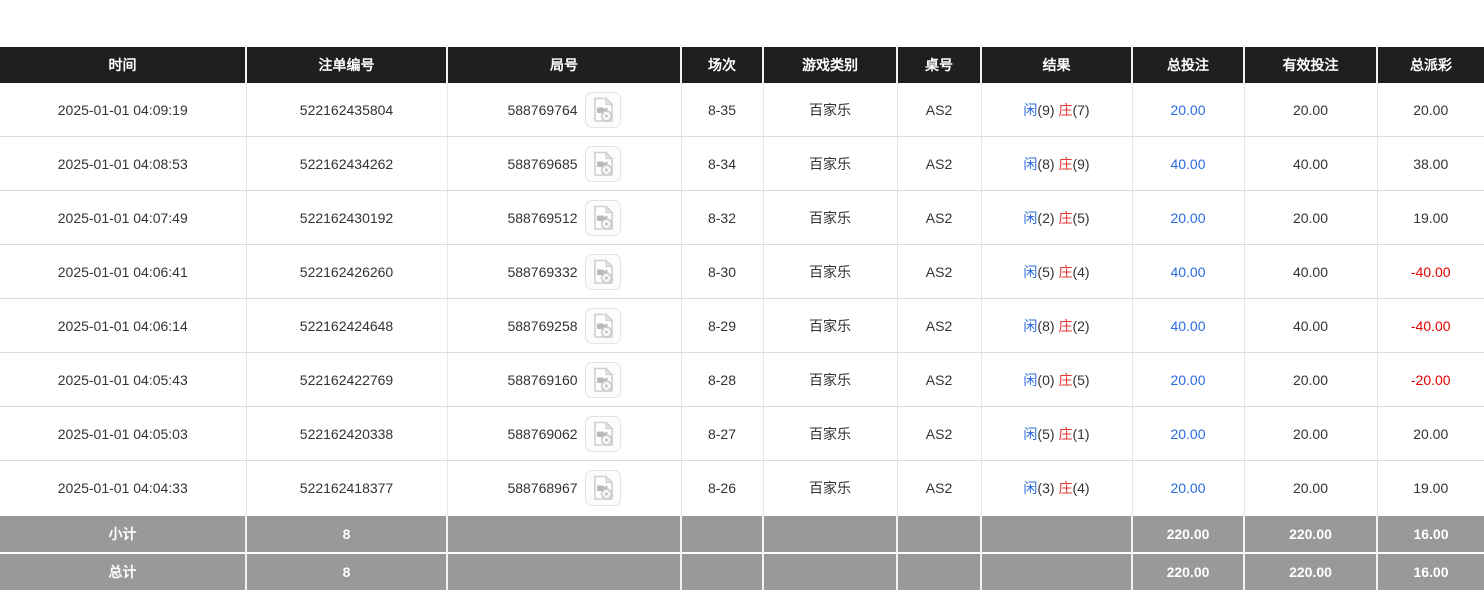  Describe the element at coordinates (1057, 110) in the screenshot. I see `cell-result: 闲(9) 庄(7)` at that location.